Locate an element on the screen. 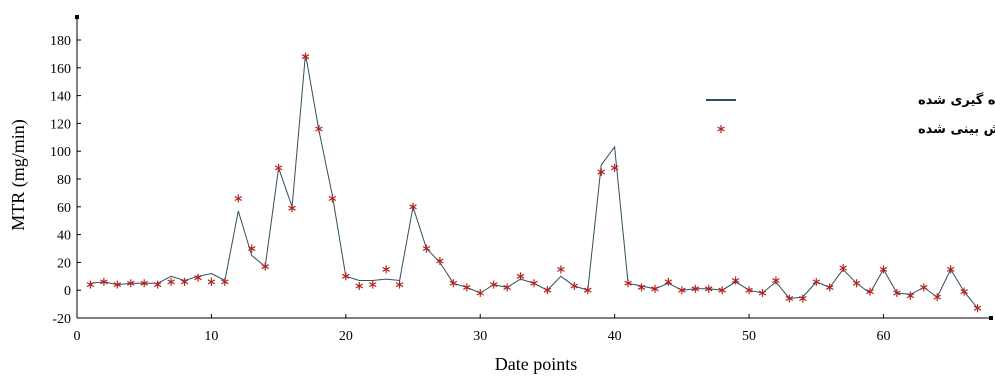  x-ticks: 0 10 20 30 40 50 60 is located at coordinates (482, 329).